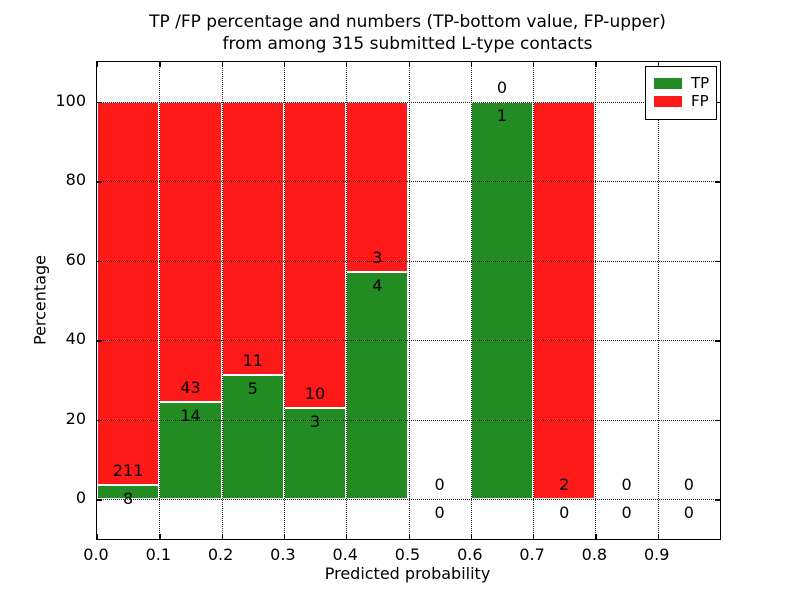  I want to click on x-axis-label: Predicted probability, so click(407, 573).